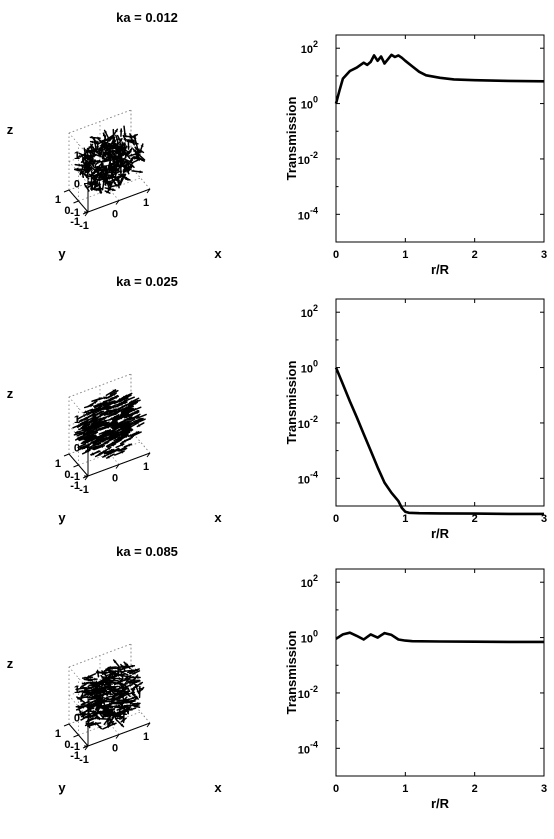 The width and height of the screenshot is (554, 839). I want to click on y-tick-label: 1, so click(58, 734).